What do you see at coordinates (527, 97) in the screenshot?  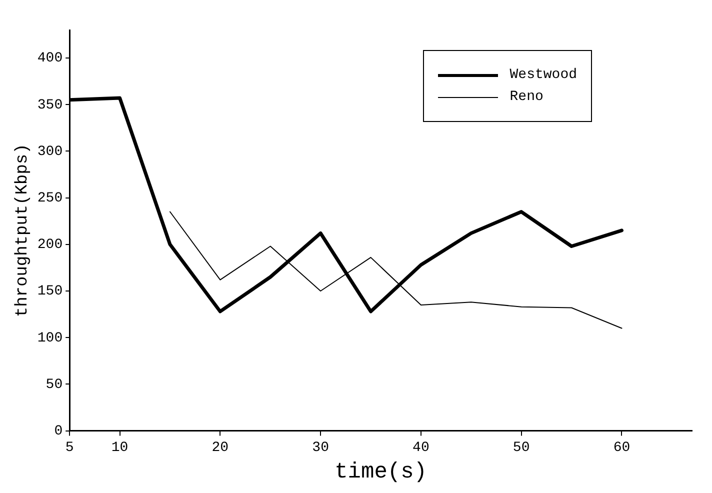 I see `legend-label: Reno` at bounding box center [527, 97].